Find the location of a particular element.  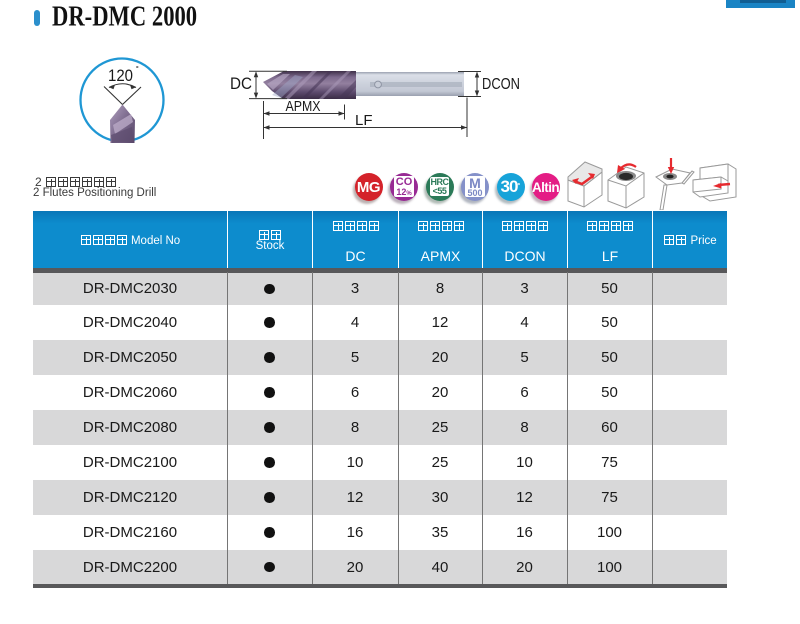

svg-text: APMX is located at coordinates (303, 107).